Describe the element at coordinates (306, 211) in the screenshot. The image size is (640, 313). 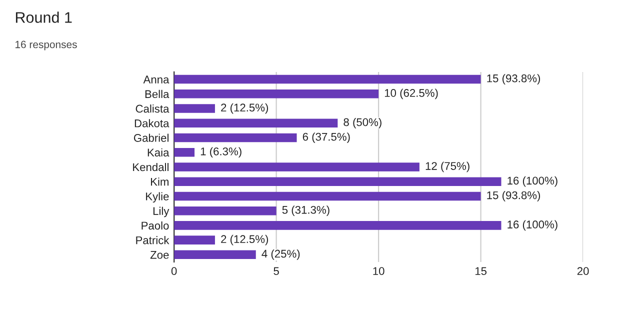
I see `data-label: 5 (31.3%)` at that location.